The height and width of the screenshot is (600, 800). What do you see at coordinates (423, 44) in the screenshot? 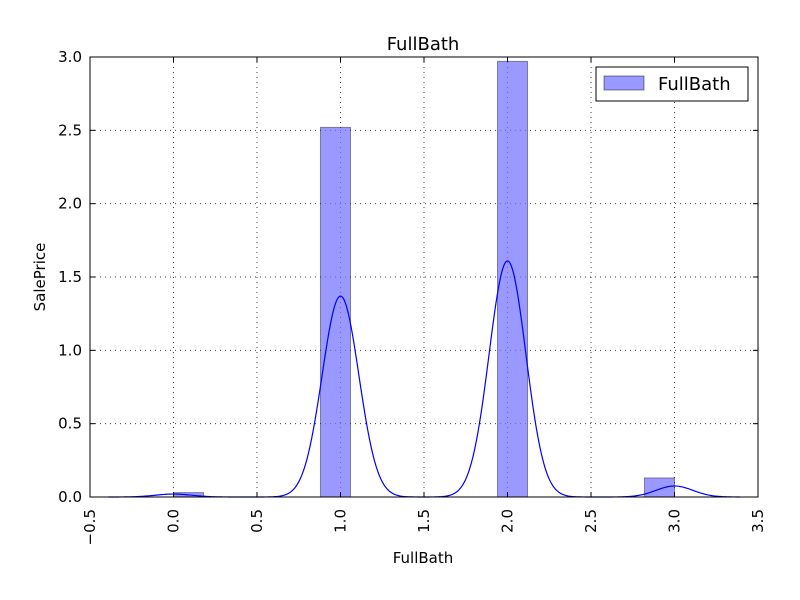
I see `chart-title: FullBath` at bounding box center [423, 44].